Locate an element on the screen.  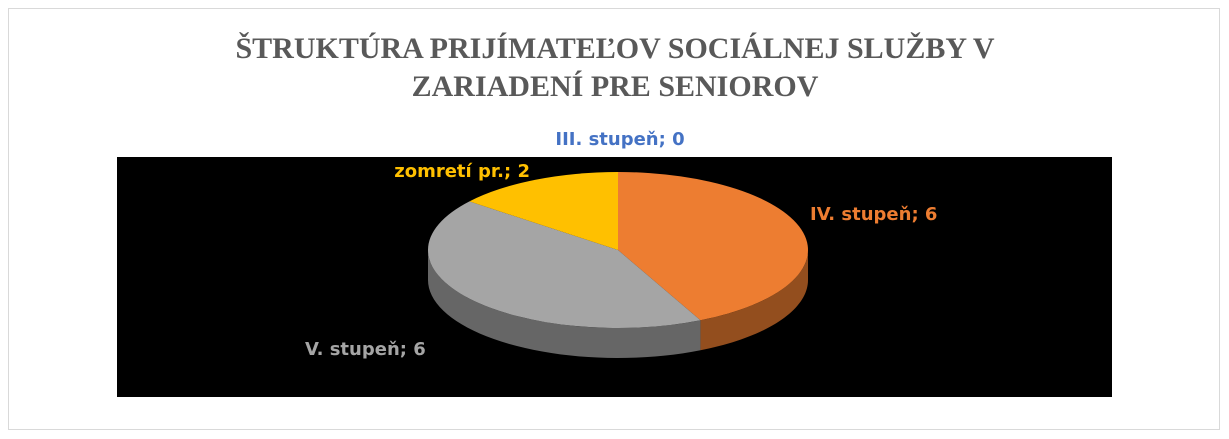
data-label: zomretí pr.; 2 is located at coordinates (462, 171).